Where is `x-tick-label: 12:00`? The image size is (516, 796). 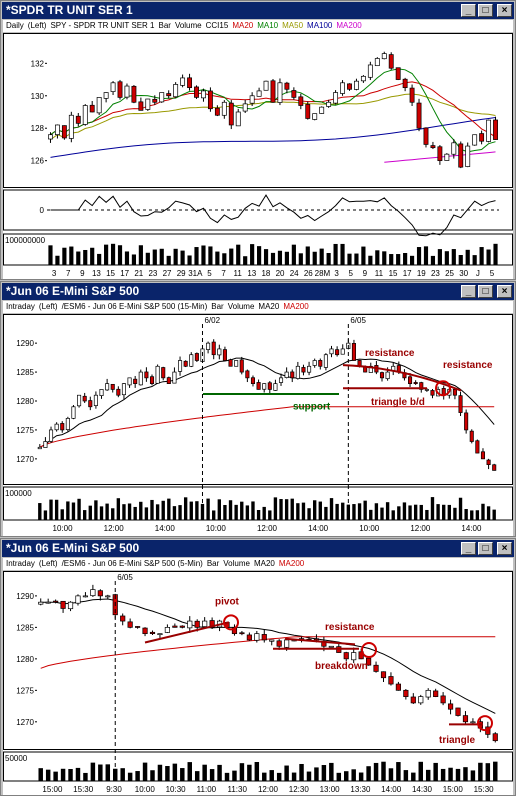 x-tick-label: 12:00 is located at coordinates (420, 528).